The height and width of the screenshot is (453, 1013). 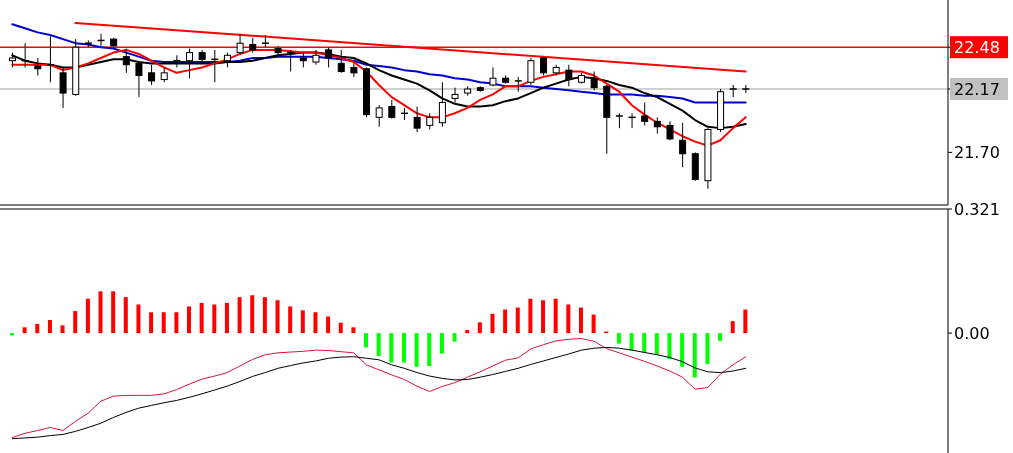 What do you see at coordinates (977, 47) in the screenshot?
I see `y-tick-label: 22.48` at bounding box center [977, 47].